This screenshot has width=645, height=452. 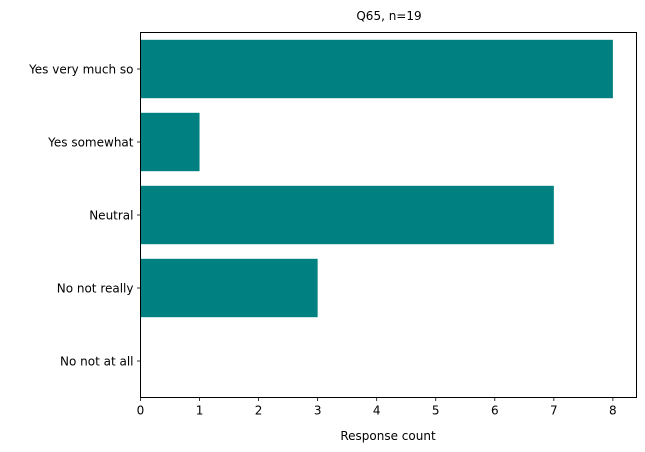 What do you see at coordinates (259, 411) in the screenshot?
I see `x-tick-label: 2` at bounding box center [259, 411].